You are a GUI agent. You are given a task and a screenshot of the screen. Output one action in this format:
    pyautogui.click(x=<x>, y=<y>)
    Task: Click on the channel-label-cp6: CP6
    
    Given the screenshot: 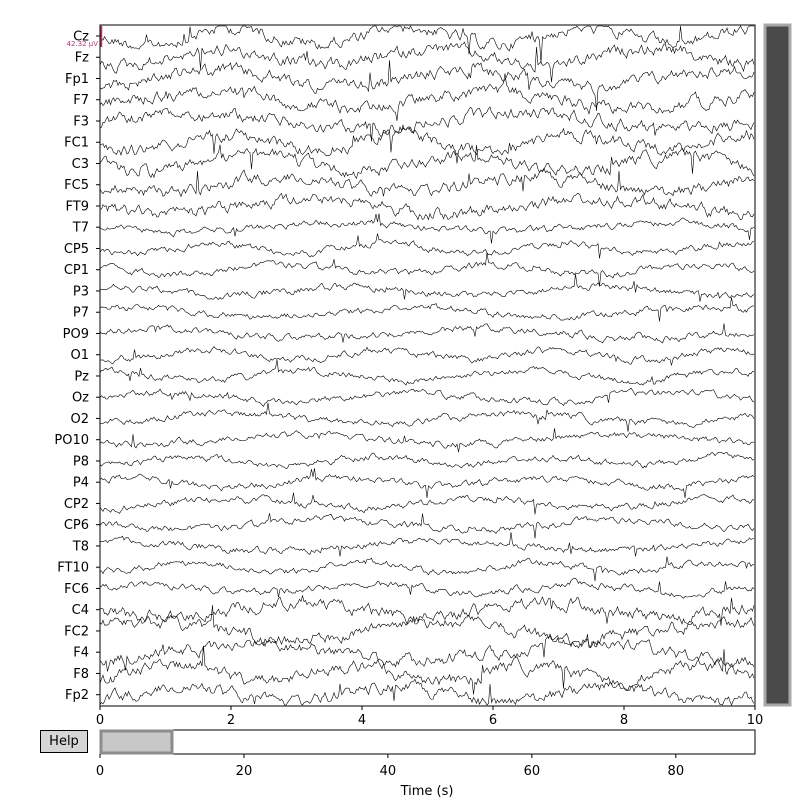 What is the action you would take?
    pyautogui.click(x=76, y=525)
    